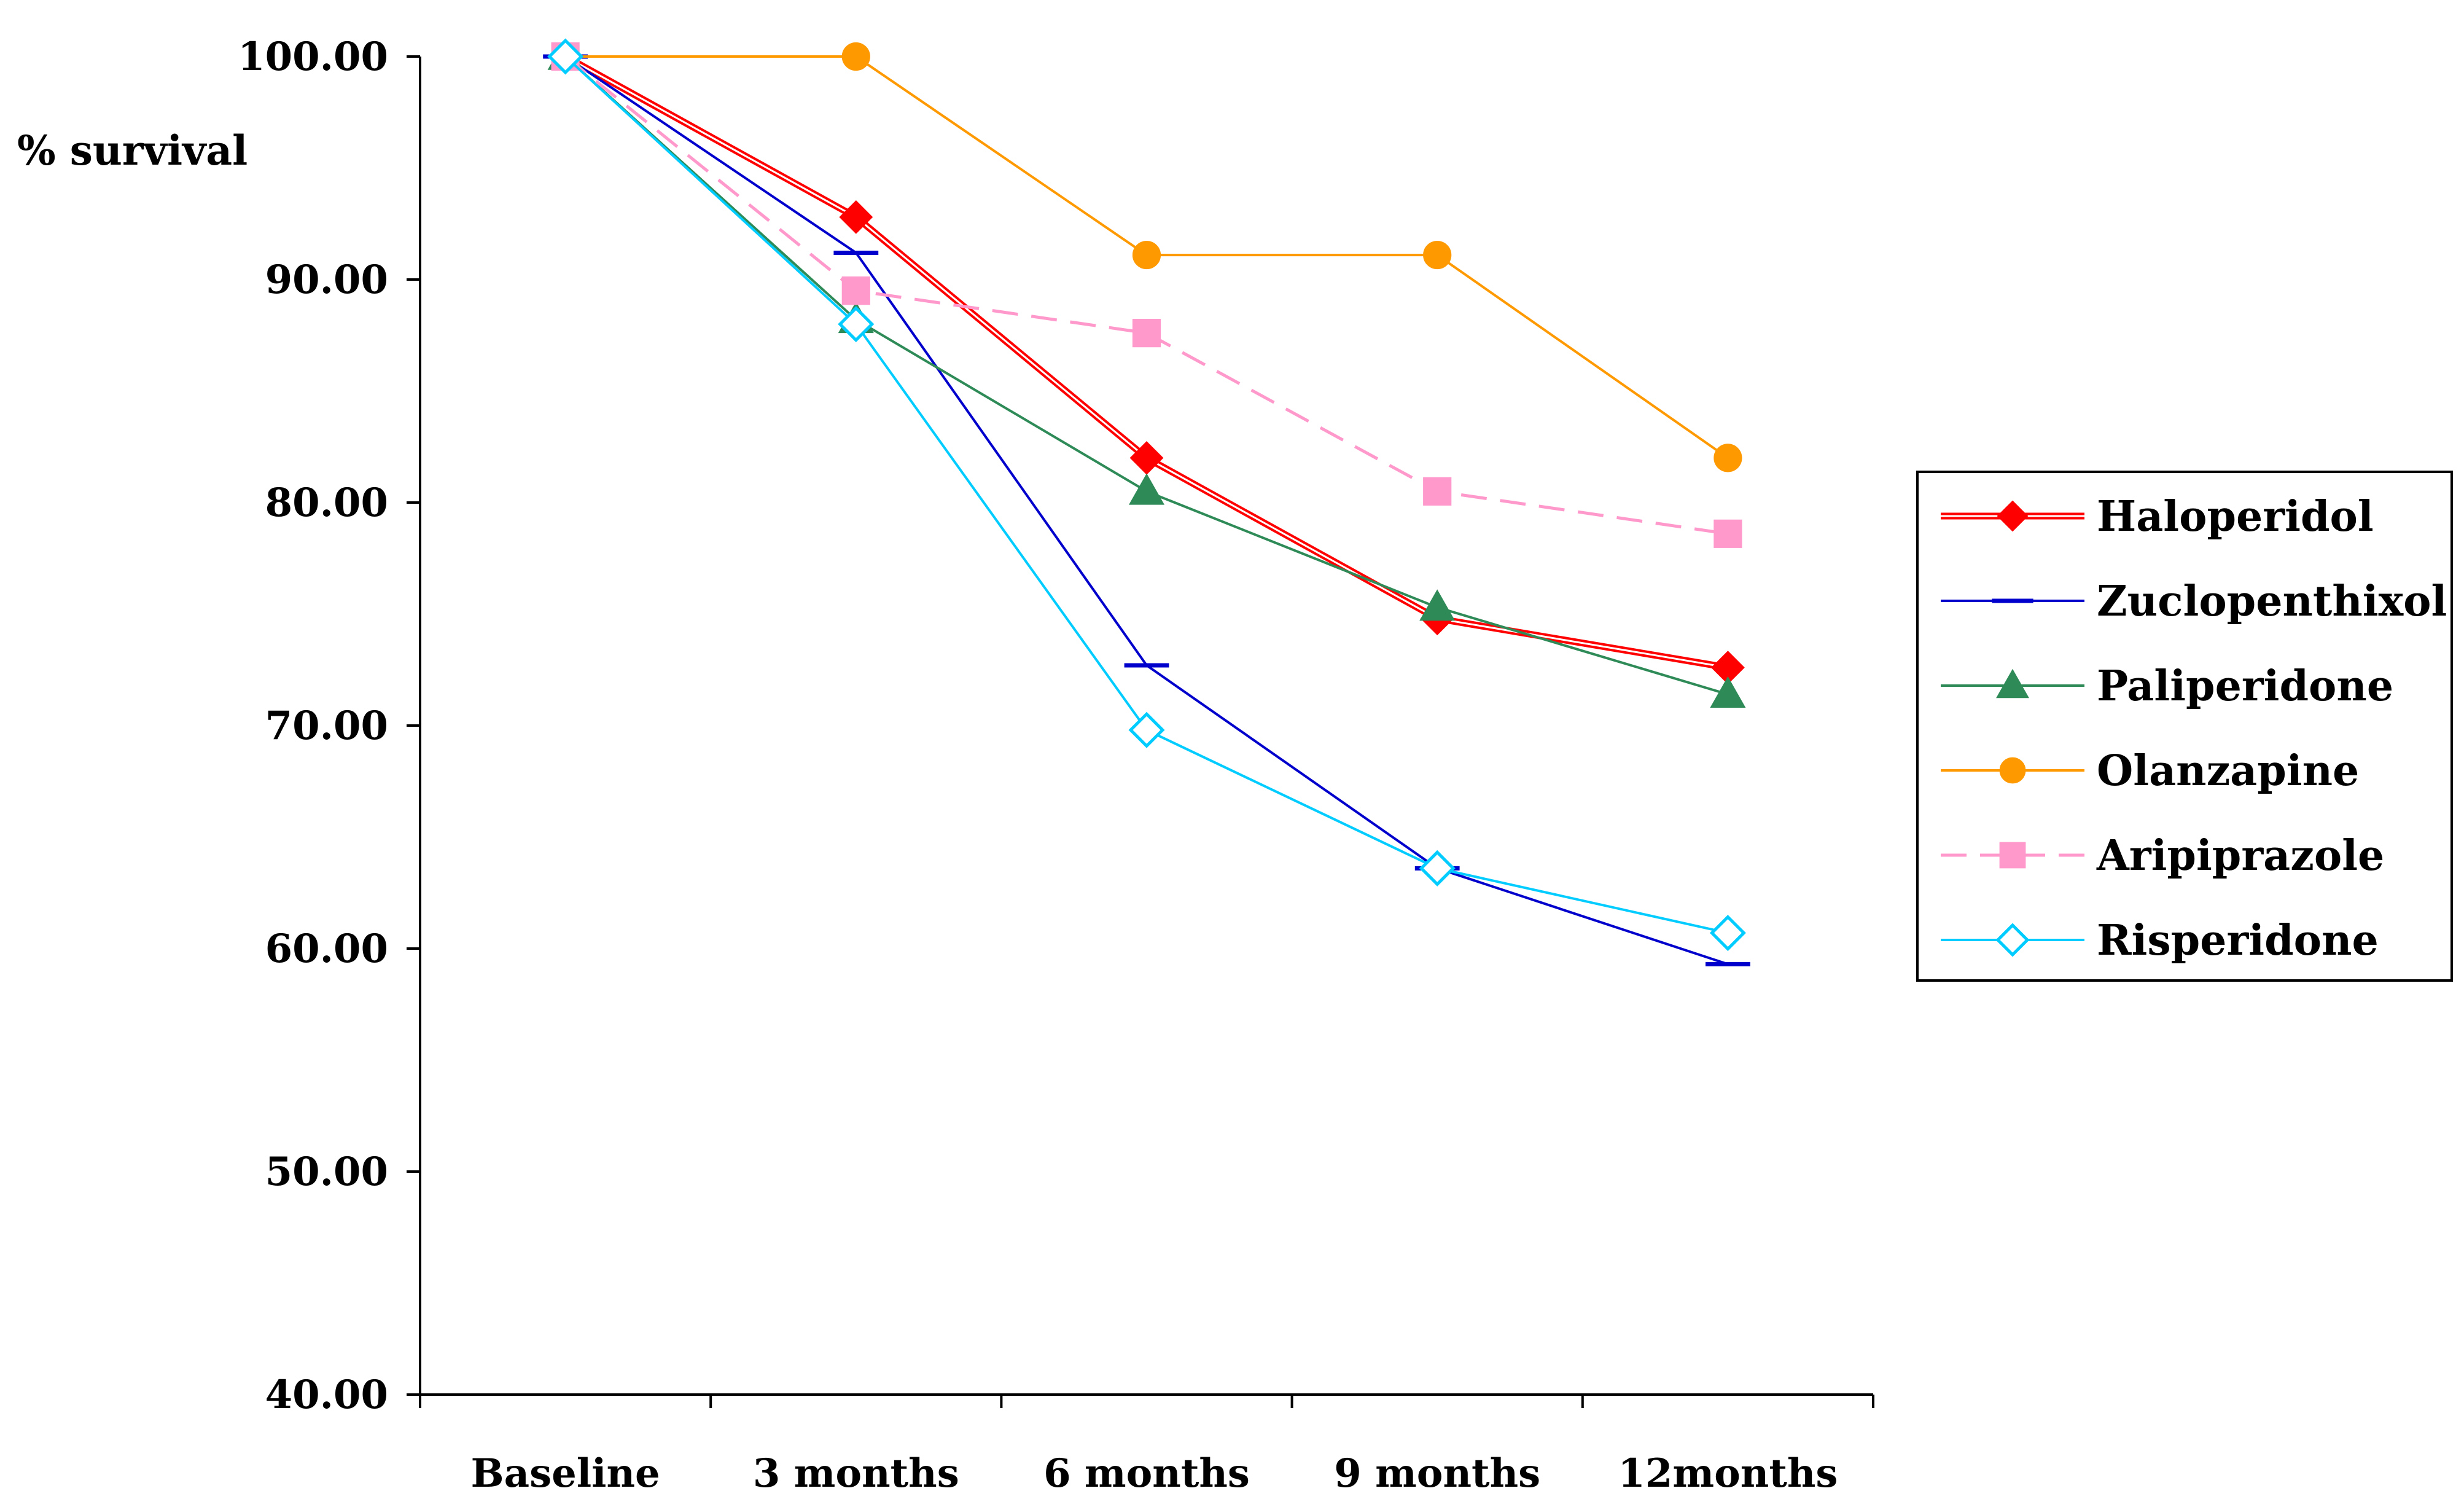 The image size is (2464, 1507). Describe the element at coordinates (326, 726) in the screenshot. I see `y-tick-label: 70.00` at that location.